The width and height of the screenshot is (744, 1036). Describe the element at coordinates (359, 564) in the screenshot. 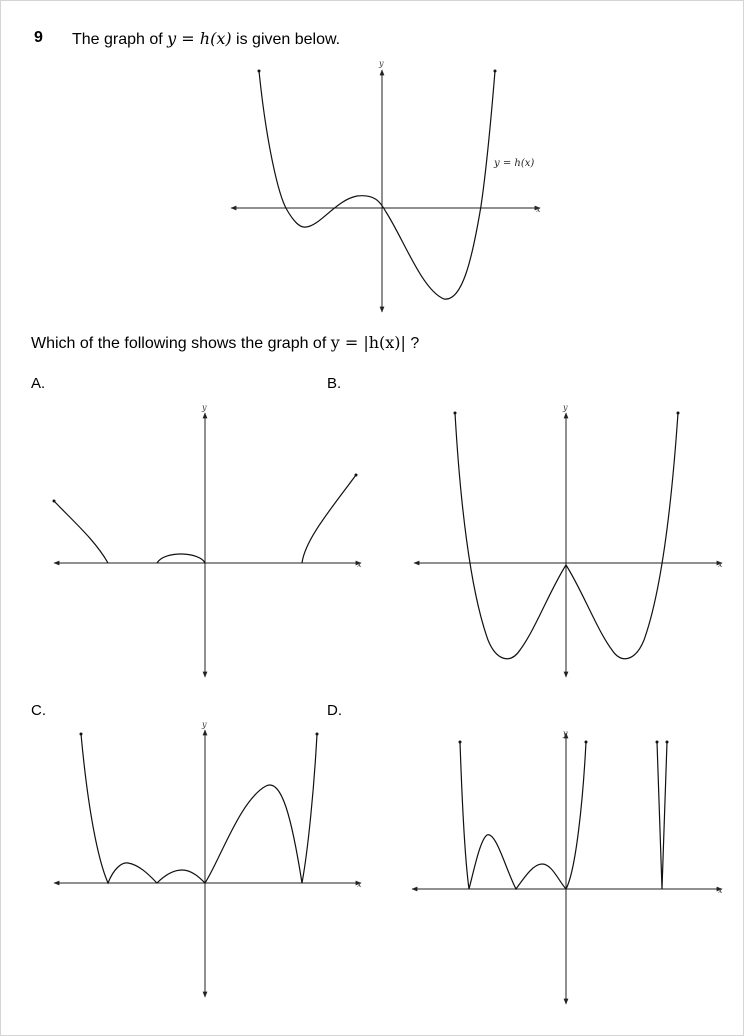

I see `option-a-x-label: x` at that location.